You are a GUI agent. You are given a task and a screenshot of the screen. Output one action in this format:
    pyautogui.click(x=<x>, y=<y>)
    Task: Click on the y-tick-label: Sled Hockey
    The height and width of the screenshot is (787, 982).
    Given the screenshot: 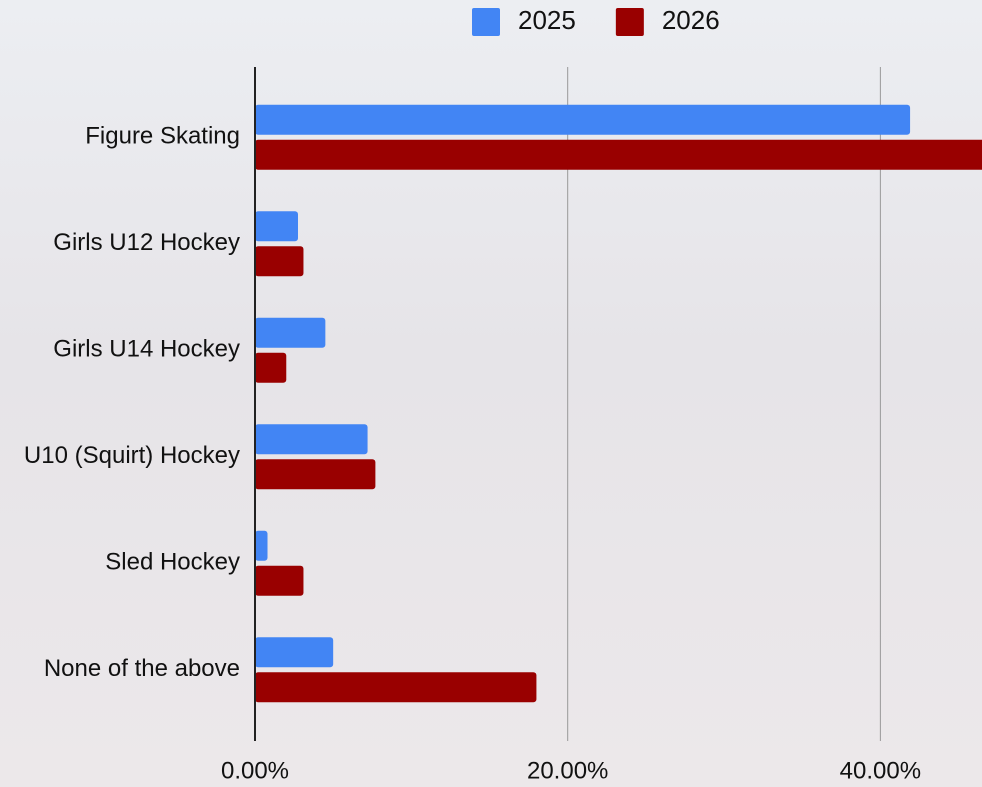 What is the action you would take?
    pyautogui.click(x=172, y=562)
    